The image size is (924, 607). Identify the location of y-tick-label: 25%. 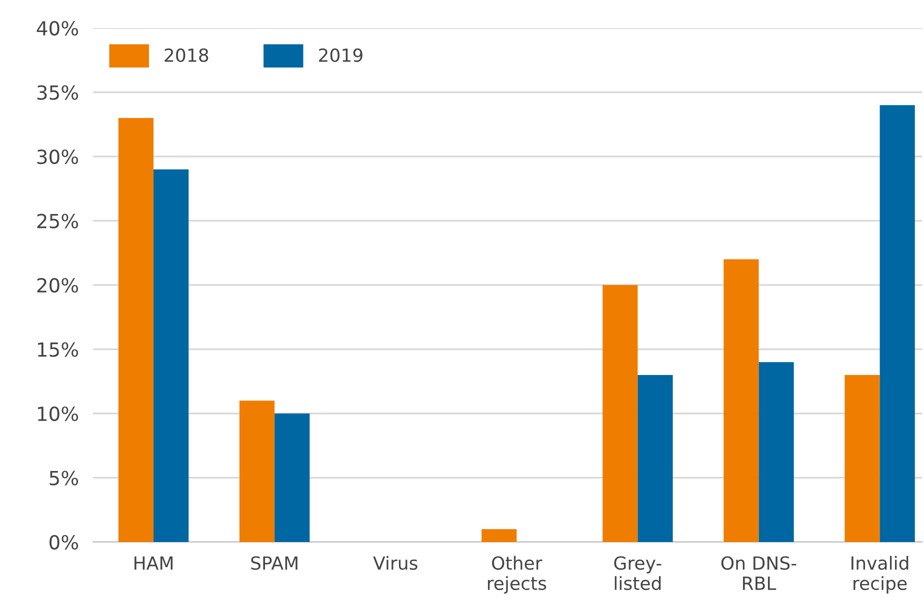
(57, 221).